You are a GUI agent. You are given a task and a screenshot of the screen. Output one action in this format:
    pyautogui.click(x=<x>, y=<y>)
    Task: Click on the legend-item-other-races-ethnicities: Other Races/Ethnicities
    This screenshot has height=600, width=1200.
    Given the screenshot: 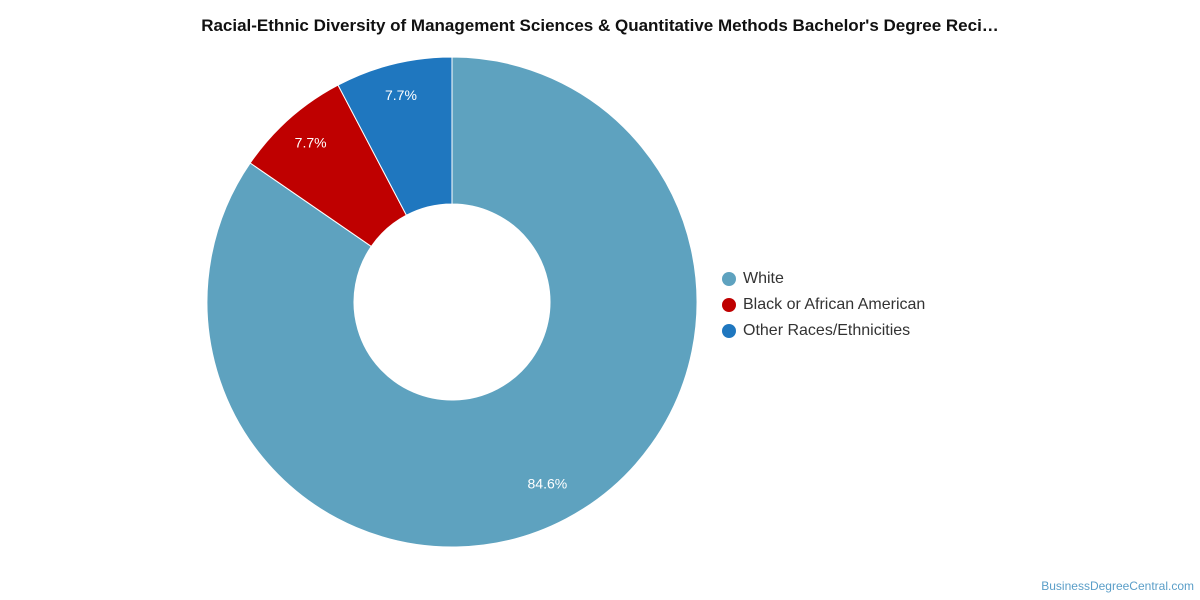 What is the action you would take?
    pyautogui.click(x=872, y=331)
    